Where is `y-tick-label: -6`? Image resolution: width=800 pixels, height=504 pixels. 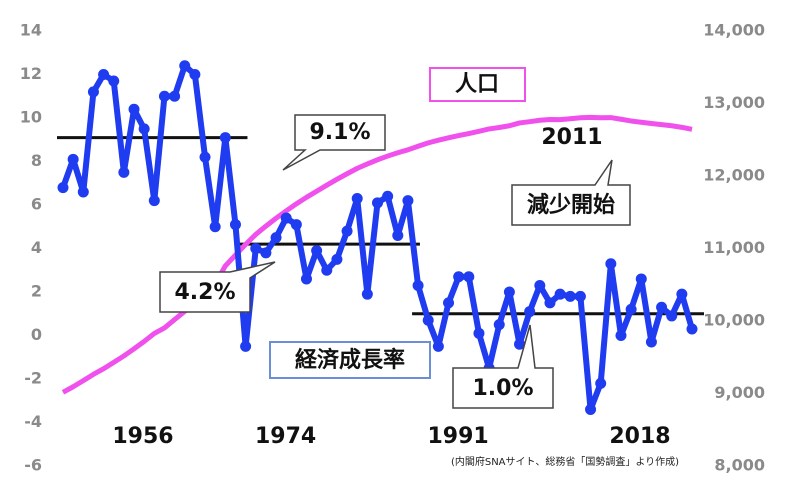
y-tick-label: -6 is located at coordinates (33, 465).